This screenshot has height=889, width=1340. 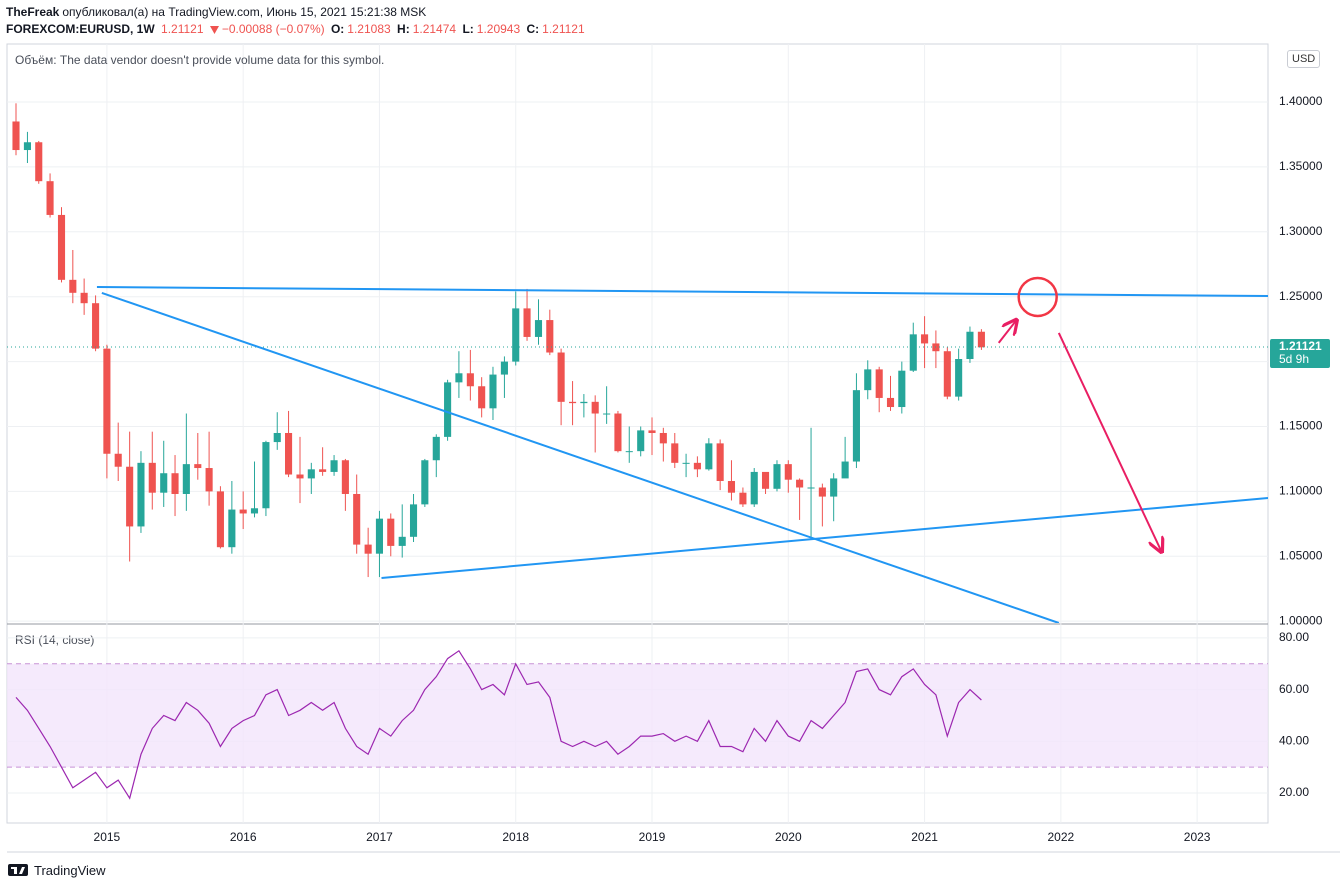 I want to click on currency-button: USD, so click(x=1304, y=59).